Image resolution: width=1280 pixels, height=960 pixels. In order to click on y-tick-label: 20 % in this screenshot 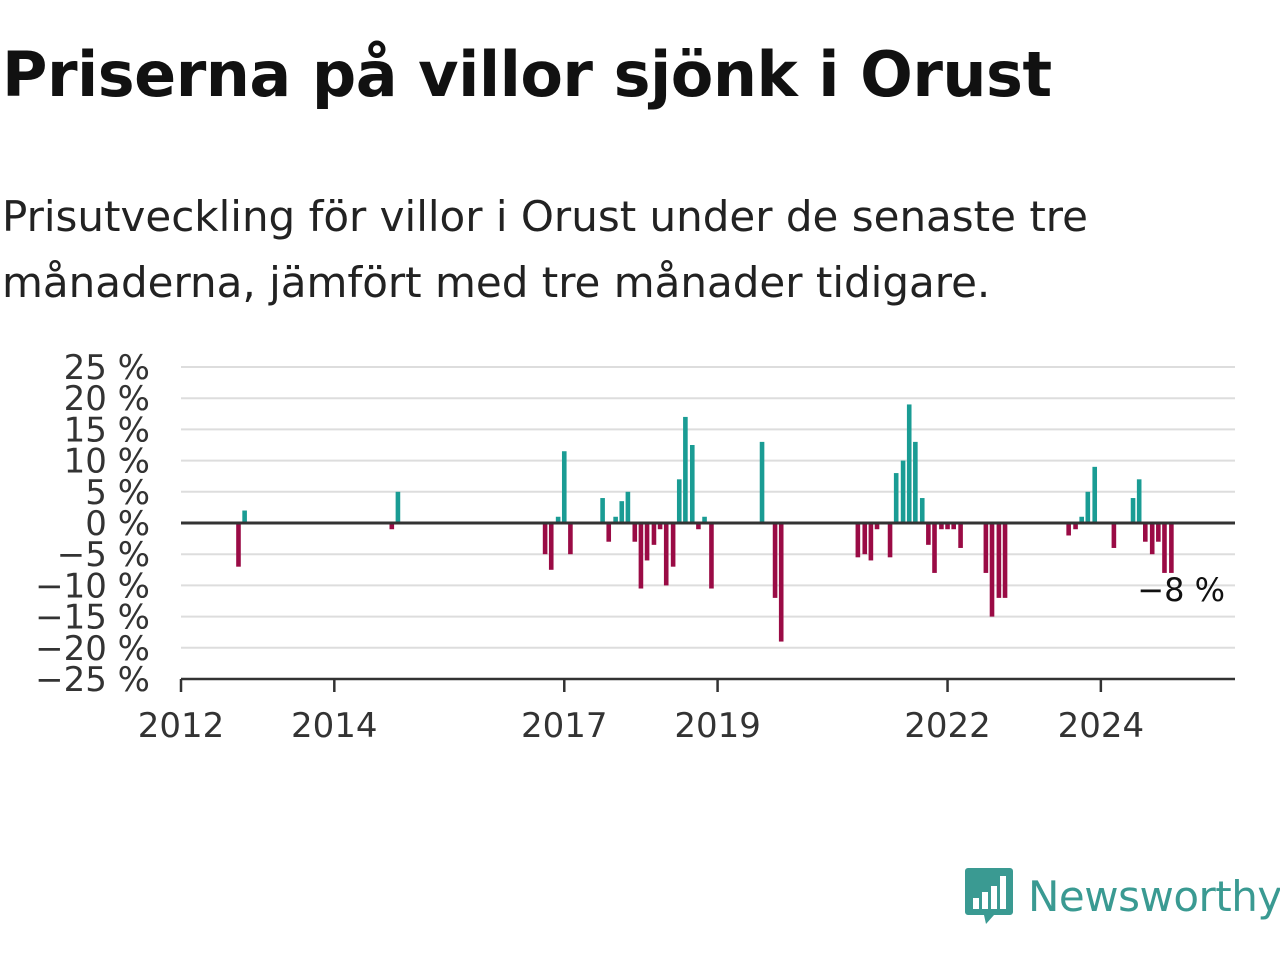, I will do `click(107, 399)`.